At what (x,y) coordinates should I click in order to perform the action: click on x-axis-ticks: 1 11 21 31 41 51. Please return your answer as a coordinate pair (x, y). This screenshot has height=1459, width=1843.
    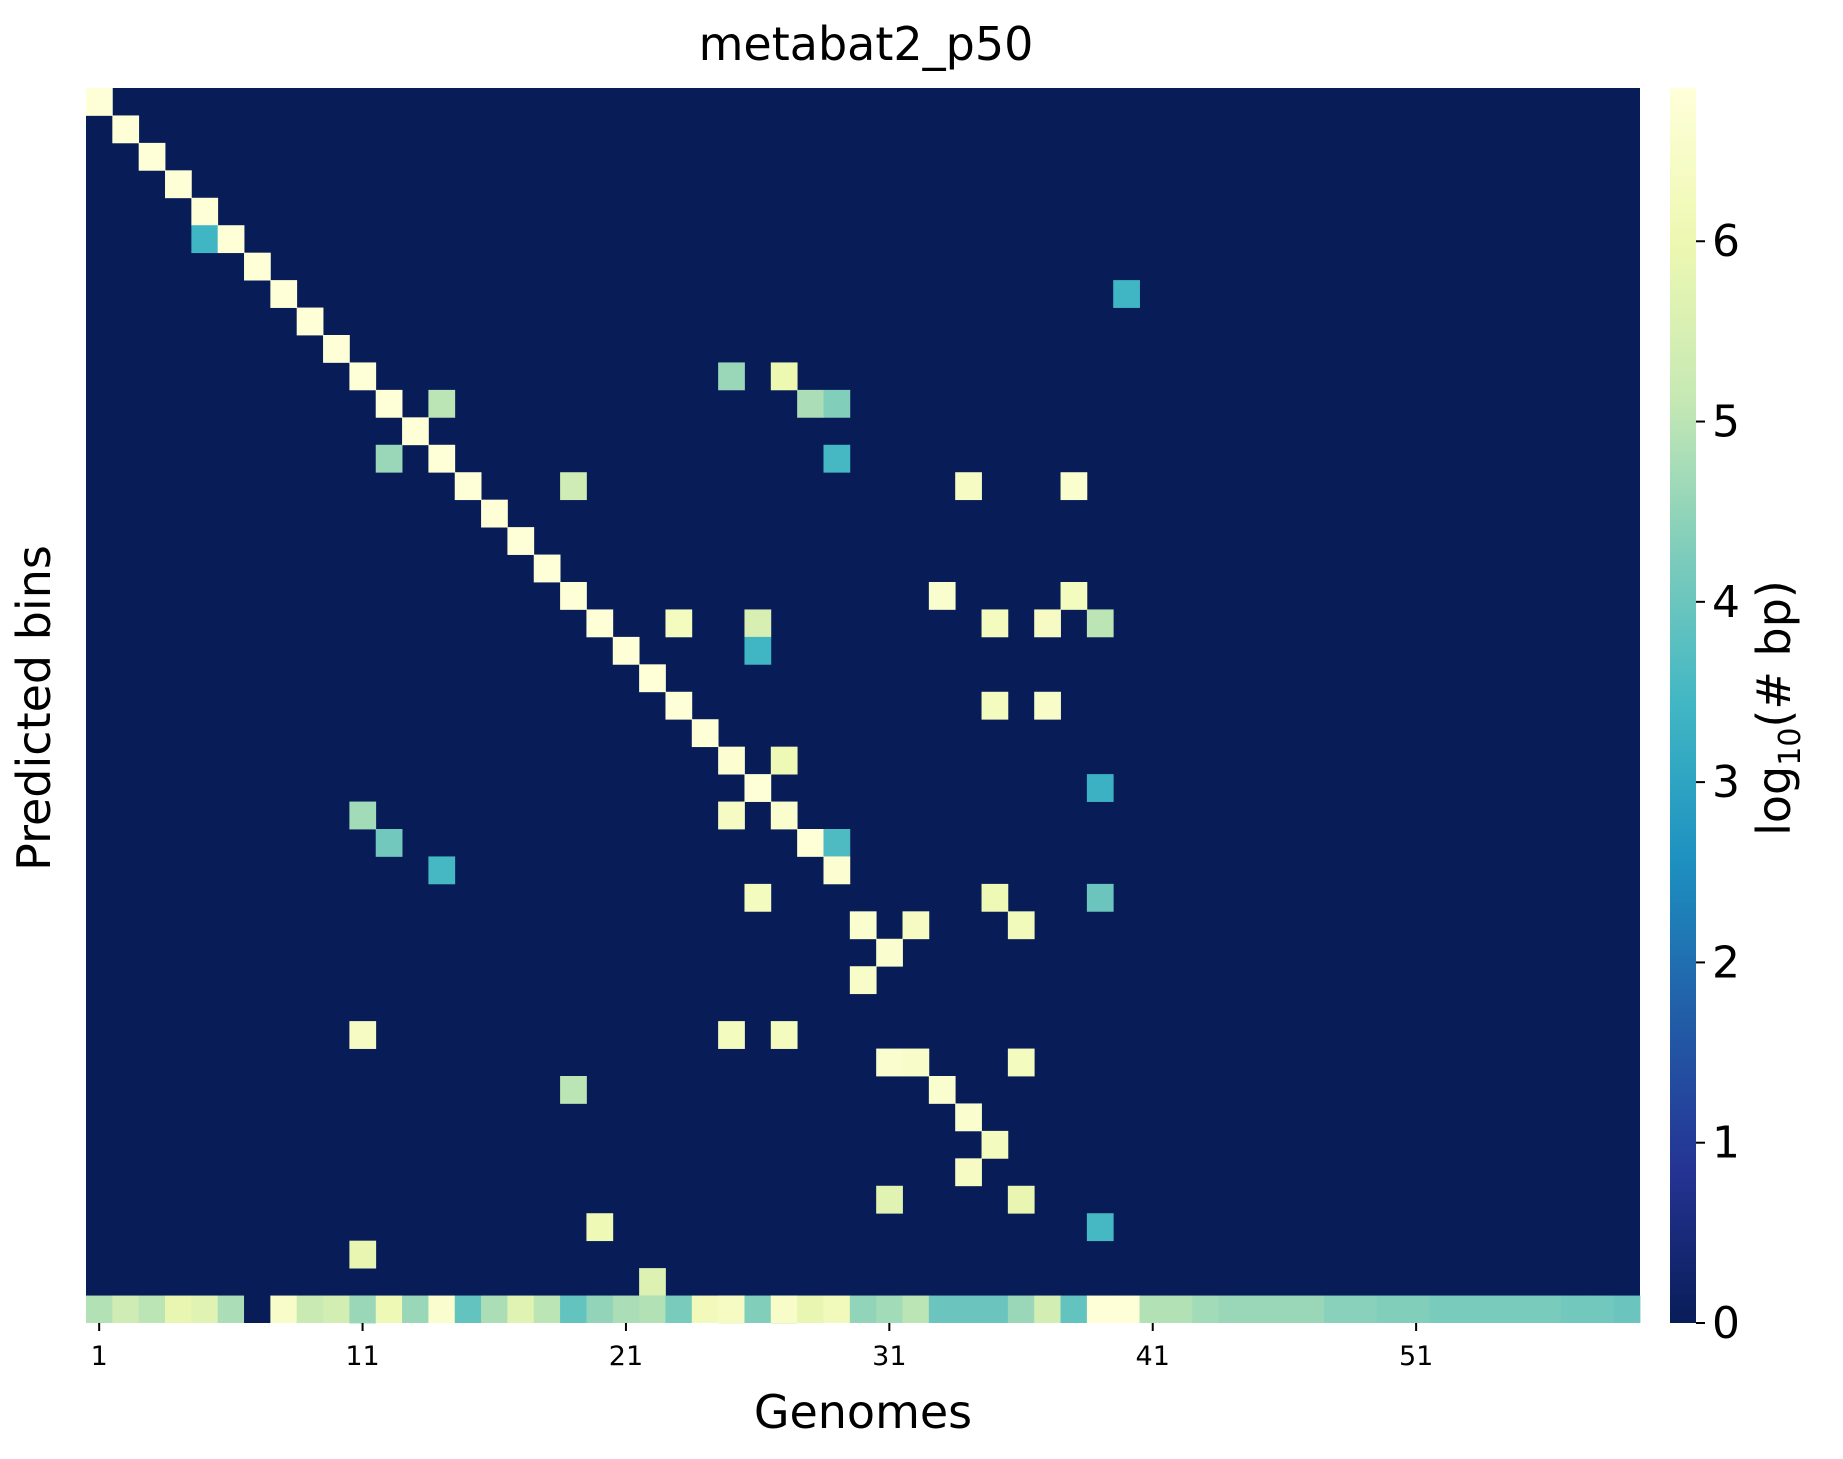
    Looking at the image, I should click on (762, 1347).